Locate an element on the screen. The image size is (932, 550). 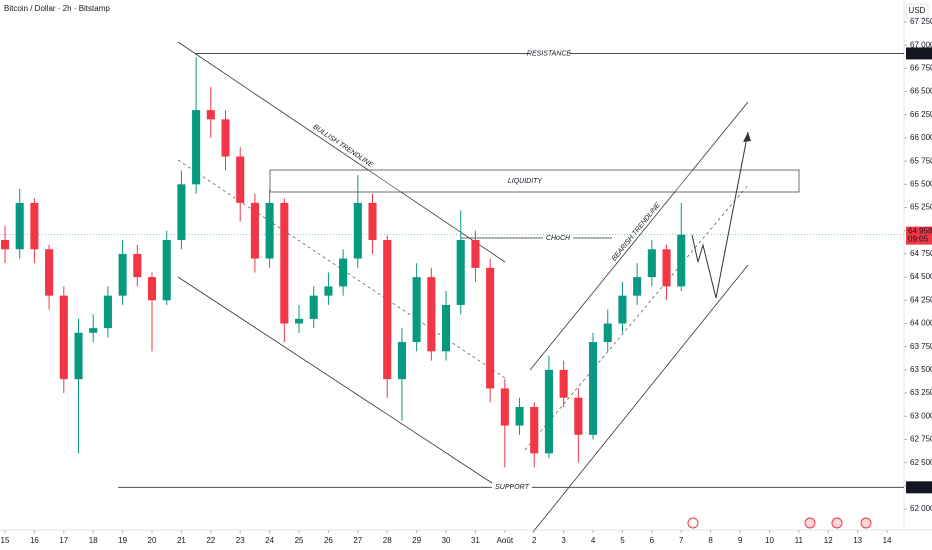
resistance-value: 66 911 is located at coordinates (920, 53).